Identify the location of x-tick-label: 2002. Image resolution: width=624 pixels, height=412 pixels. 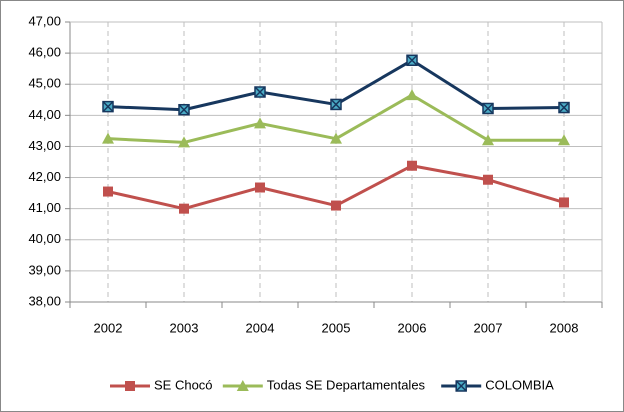
(108, 327).